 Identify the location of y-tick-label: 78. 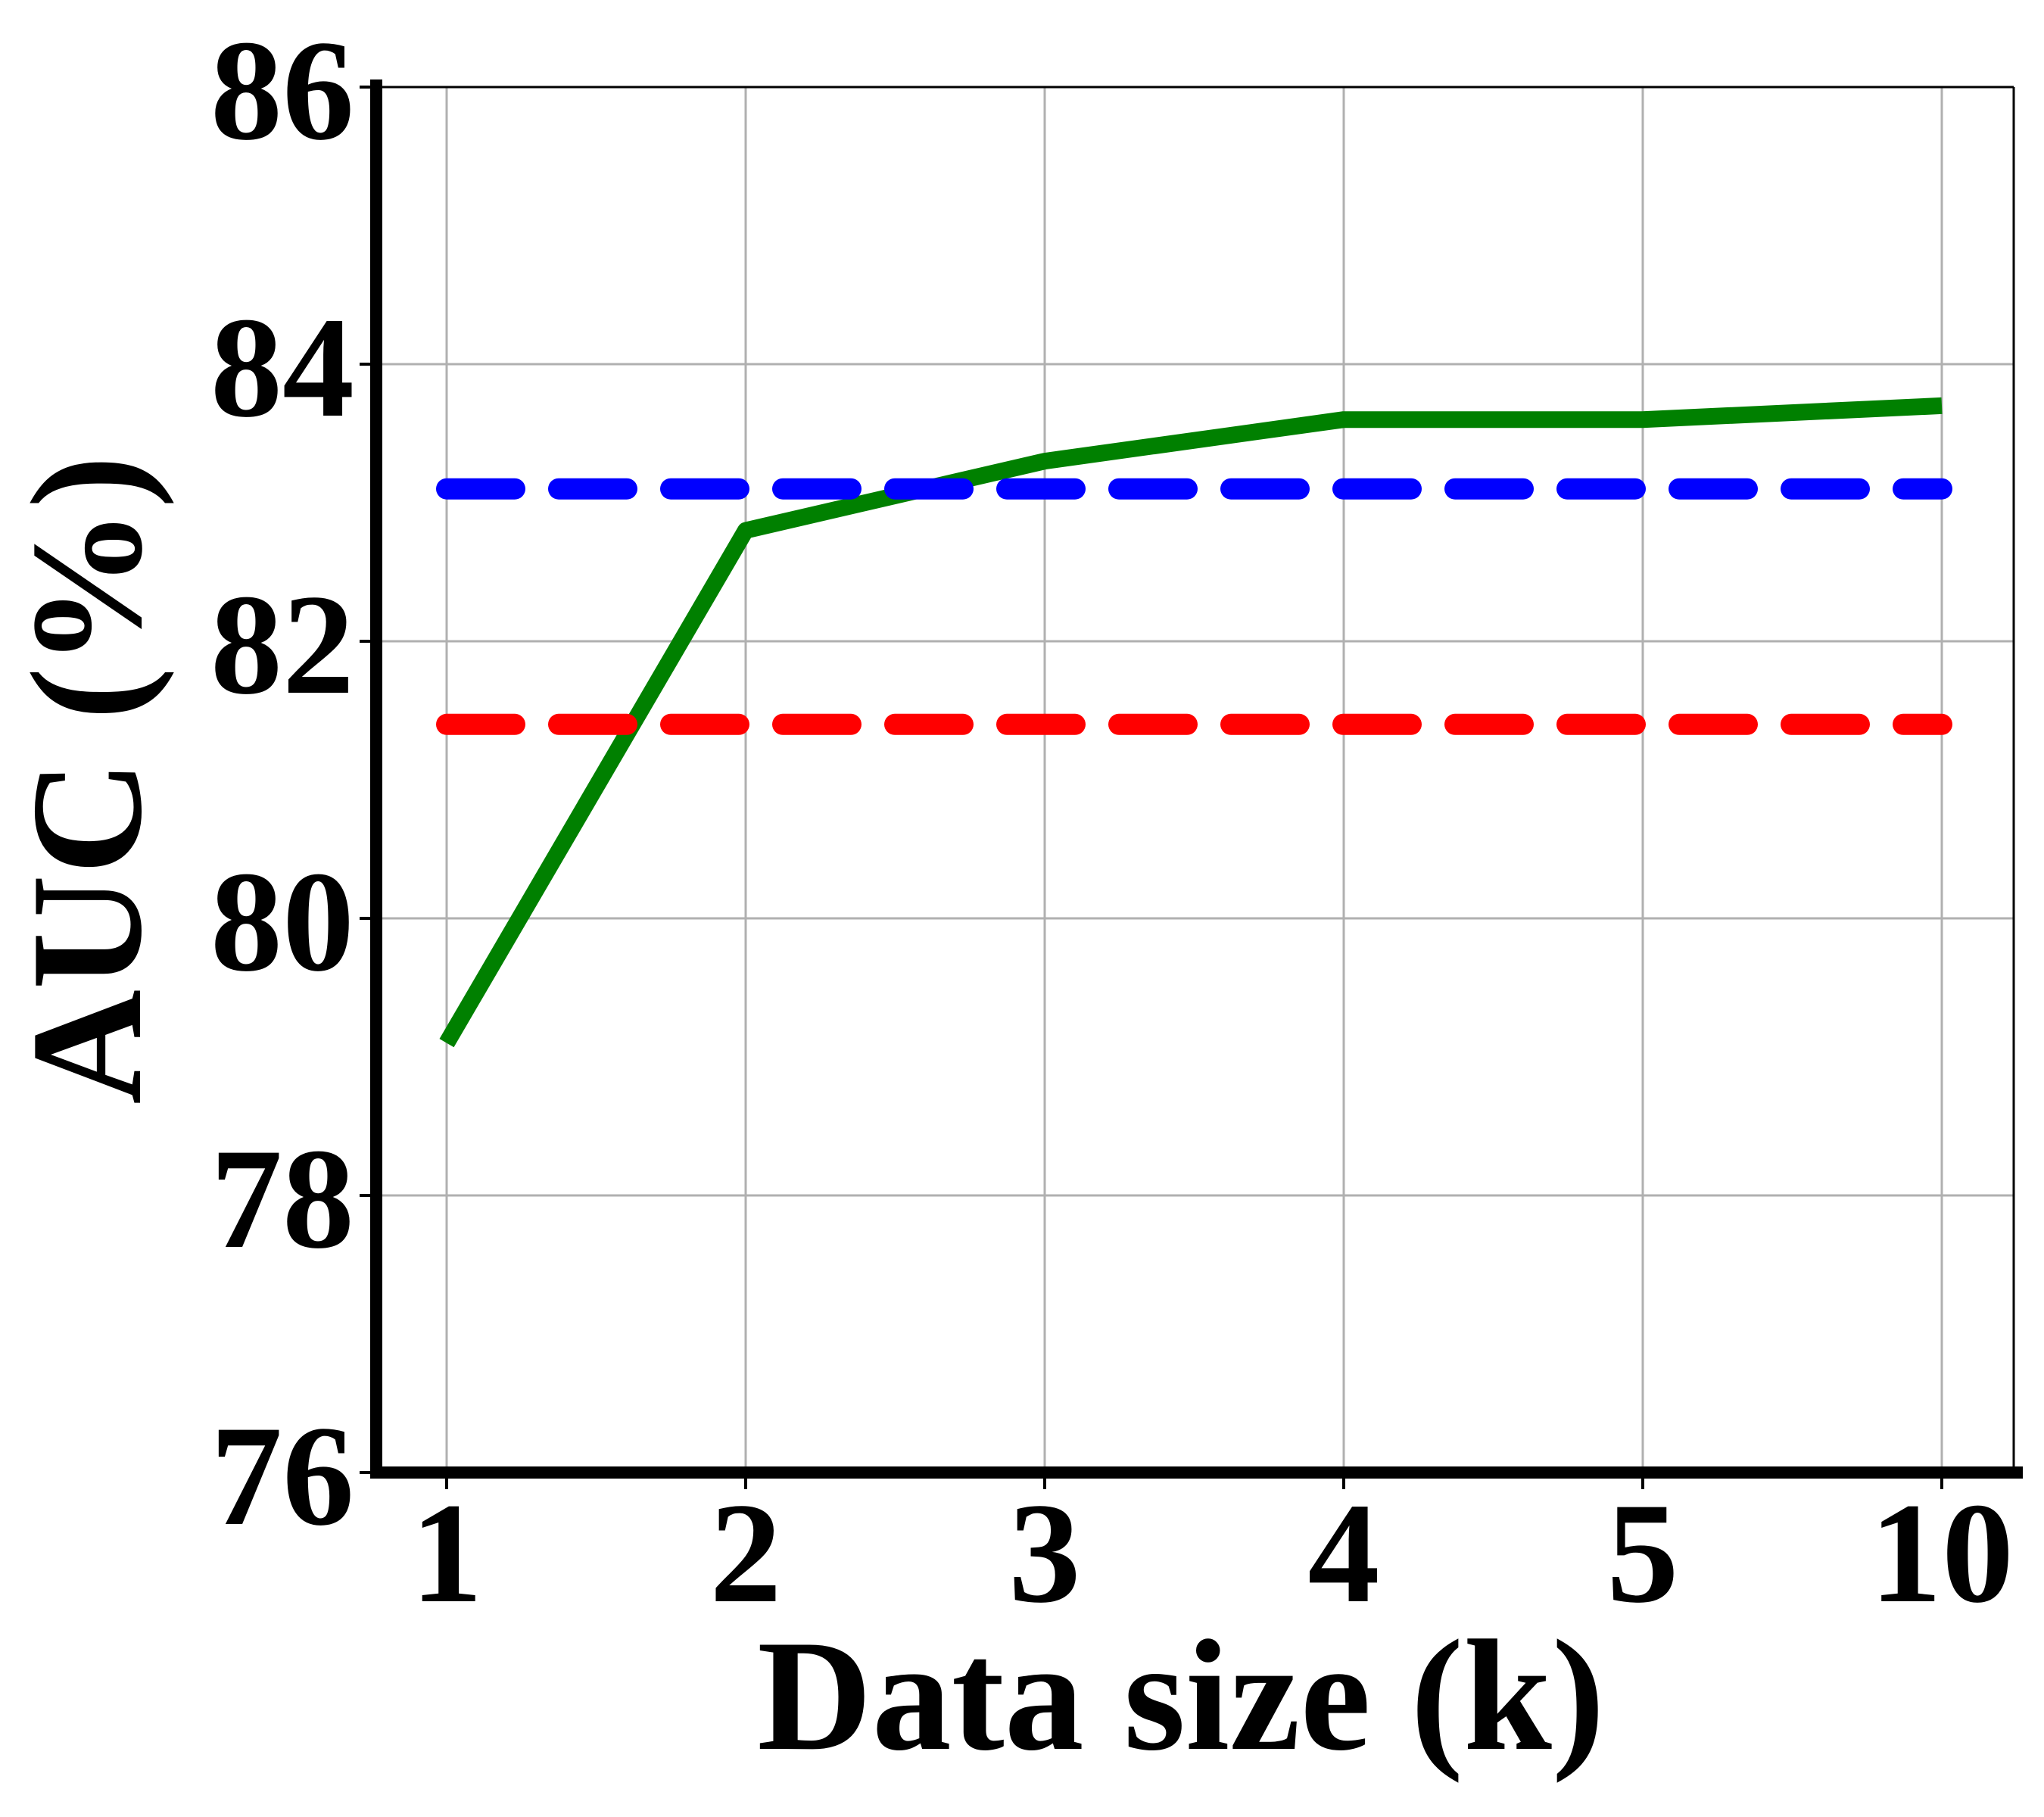
(282, 1199).